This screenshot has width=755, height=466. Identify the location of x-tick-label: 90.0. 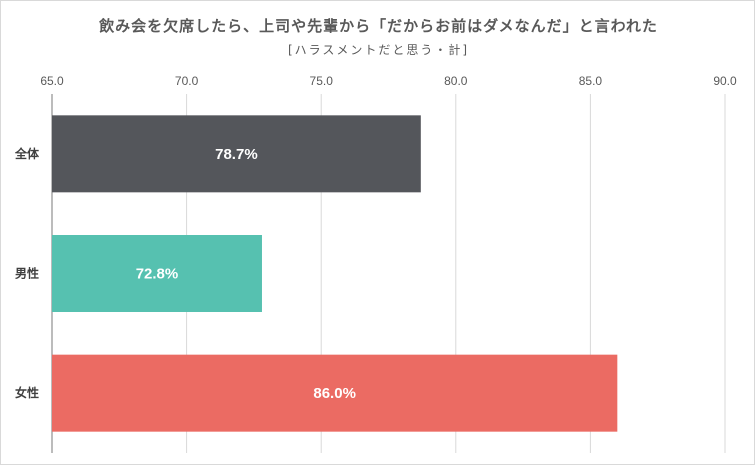
(725, 81).